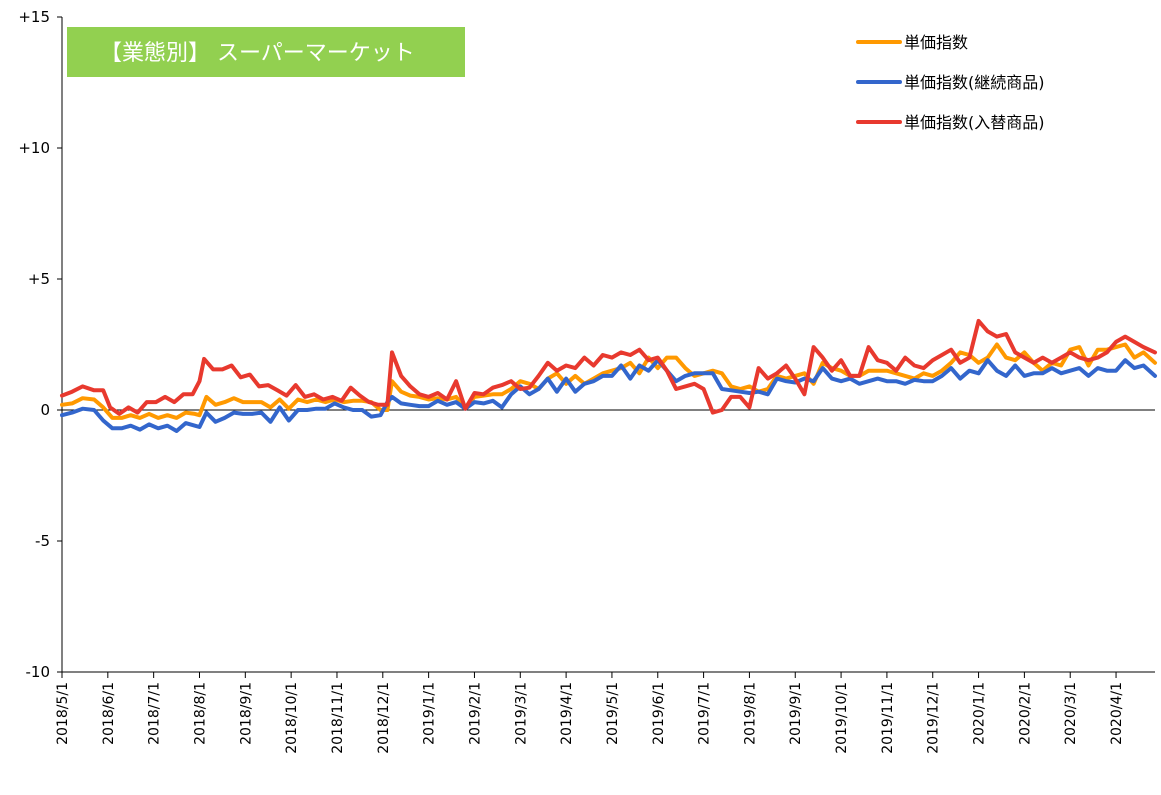 The image size is (1161, 795). What do you see at coordinates (155, 713) in the screenshot?
I see `x-tick-label: 2018/7/1` at bounding box center [155, 713].